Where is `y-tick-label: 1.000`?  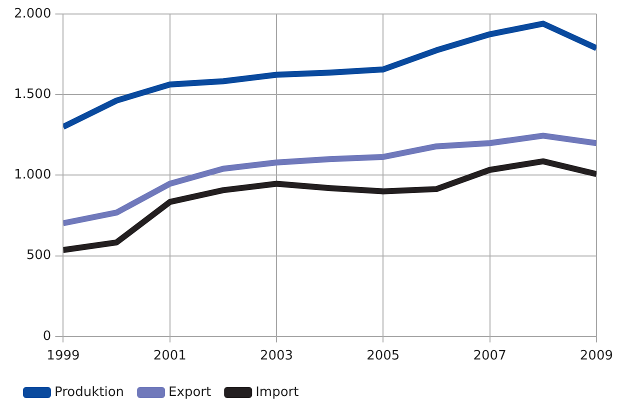 y-tick-label: 1.000 is located at coordinates (33, 175).